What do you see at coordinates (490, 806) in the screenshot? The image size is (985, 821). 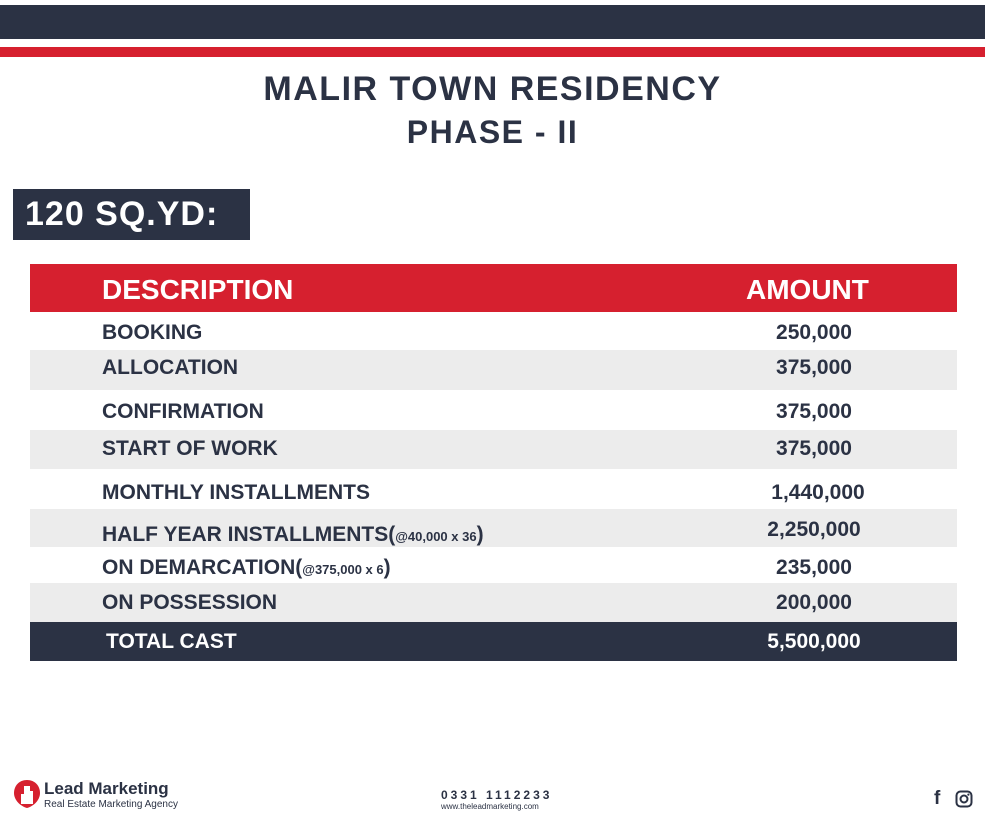 I see `website-link: www.theleadmarketing.com` at bounding box center [490, 806].